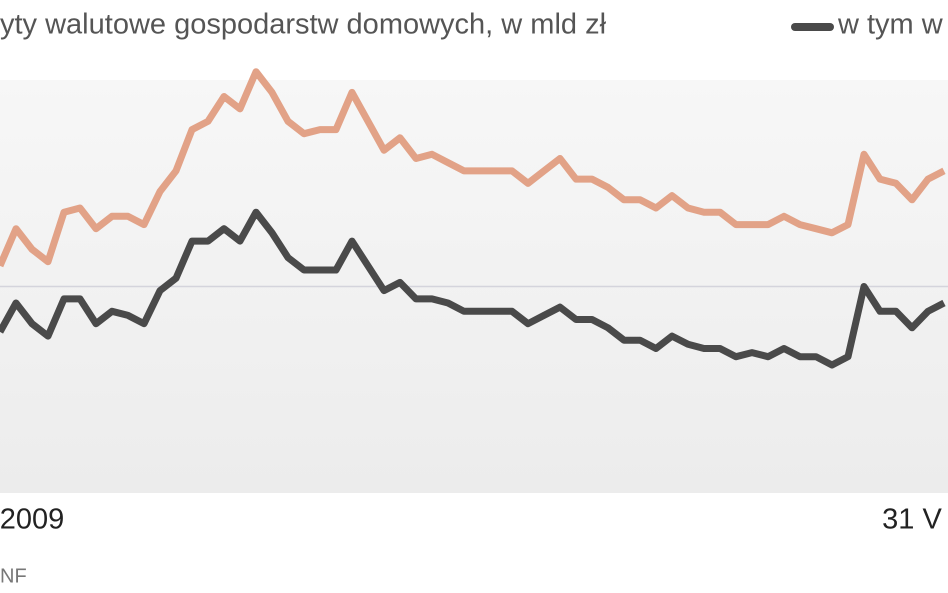 The image size is (948, 593). I want to click on x-tick-label: 2009, so click(32, 520).